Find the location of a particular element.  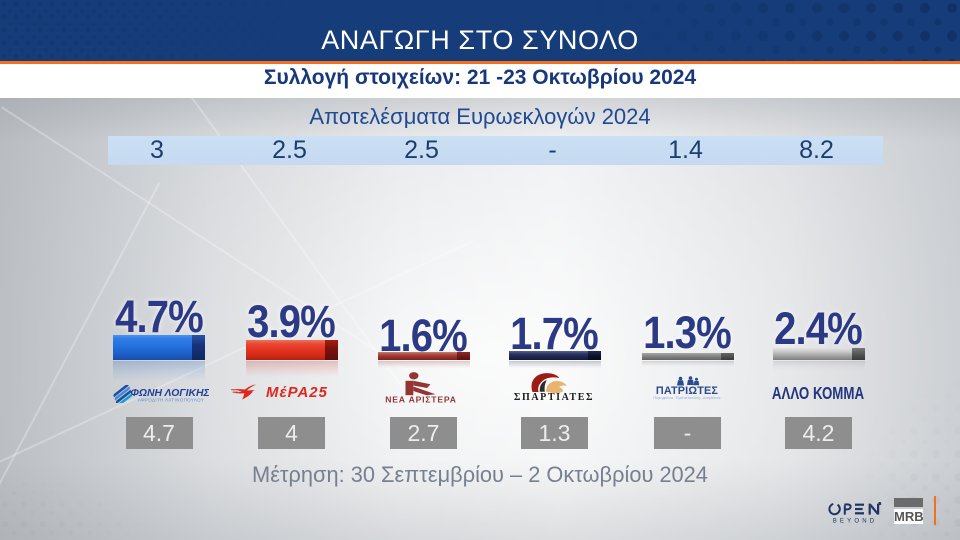

svg-text: ΜέΡΑ25 is located at coordinates (297, 392).